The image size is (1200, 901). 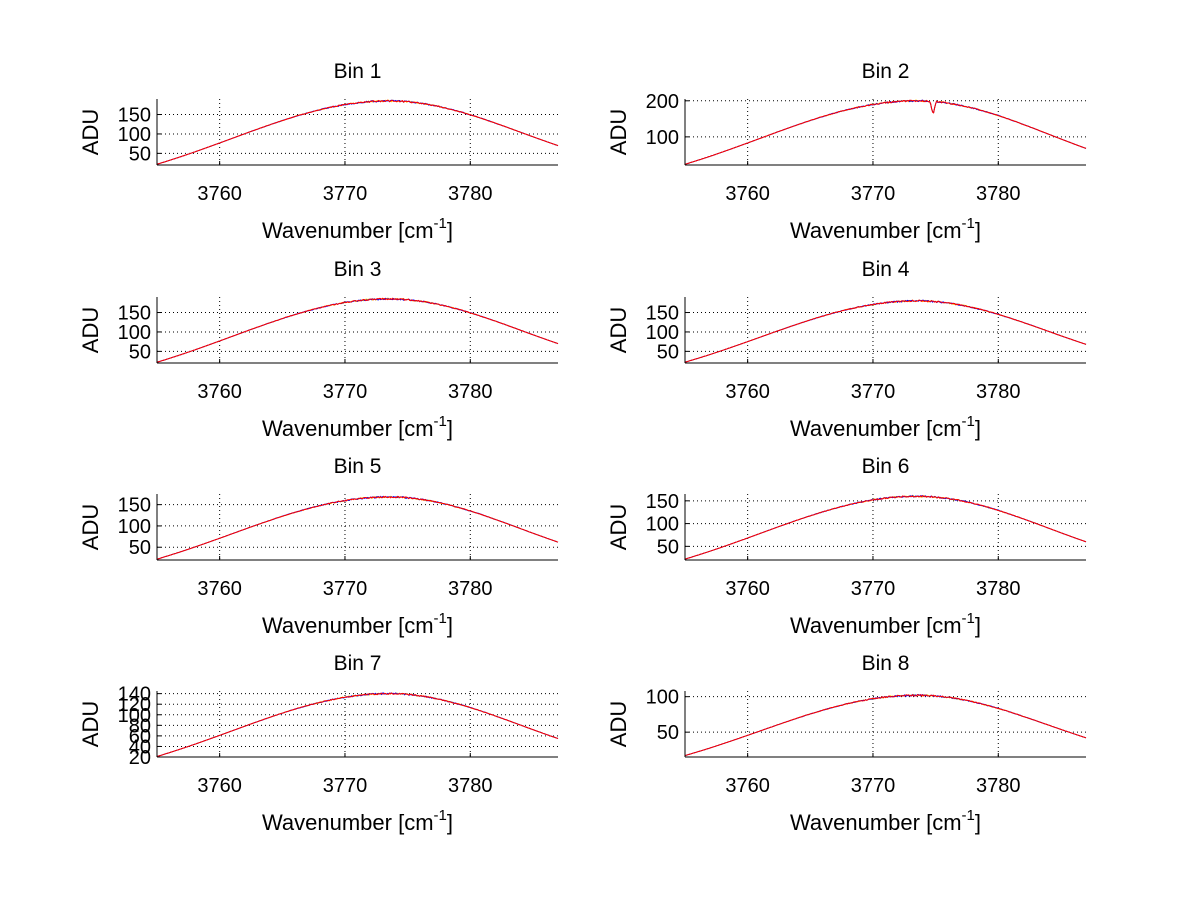 I want to click on y-tick-label: 200, so click(x=662, y=102).